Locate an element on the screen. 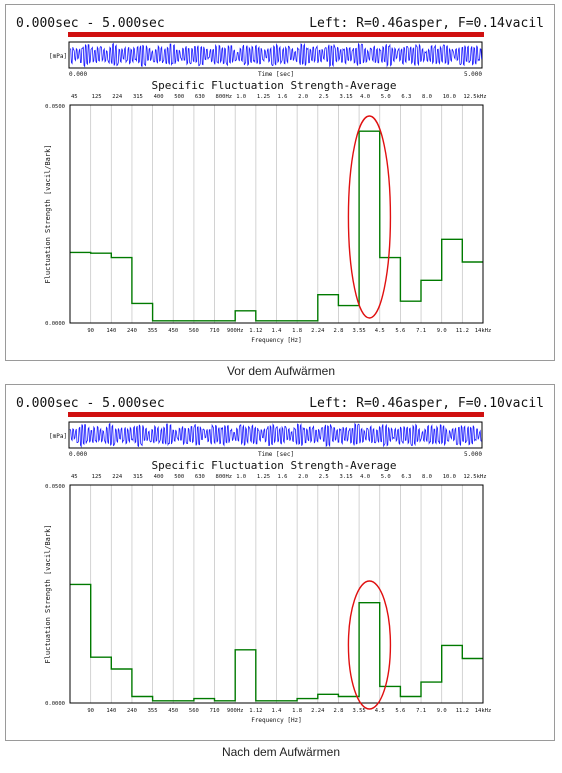  bottom-tick-label: 9.0 is located at coordinates (442, 331).